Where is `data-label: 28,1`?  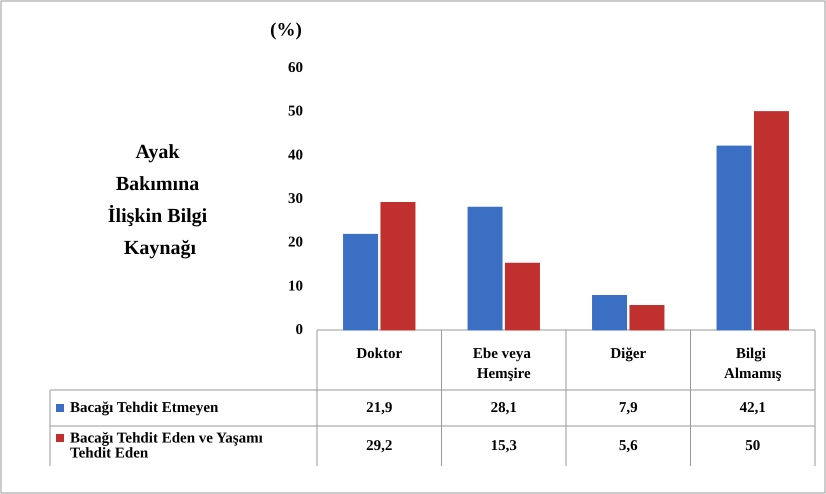
data-label: 28,1 is located at coordinates (503, 408).